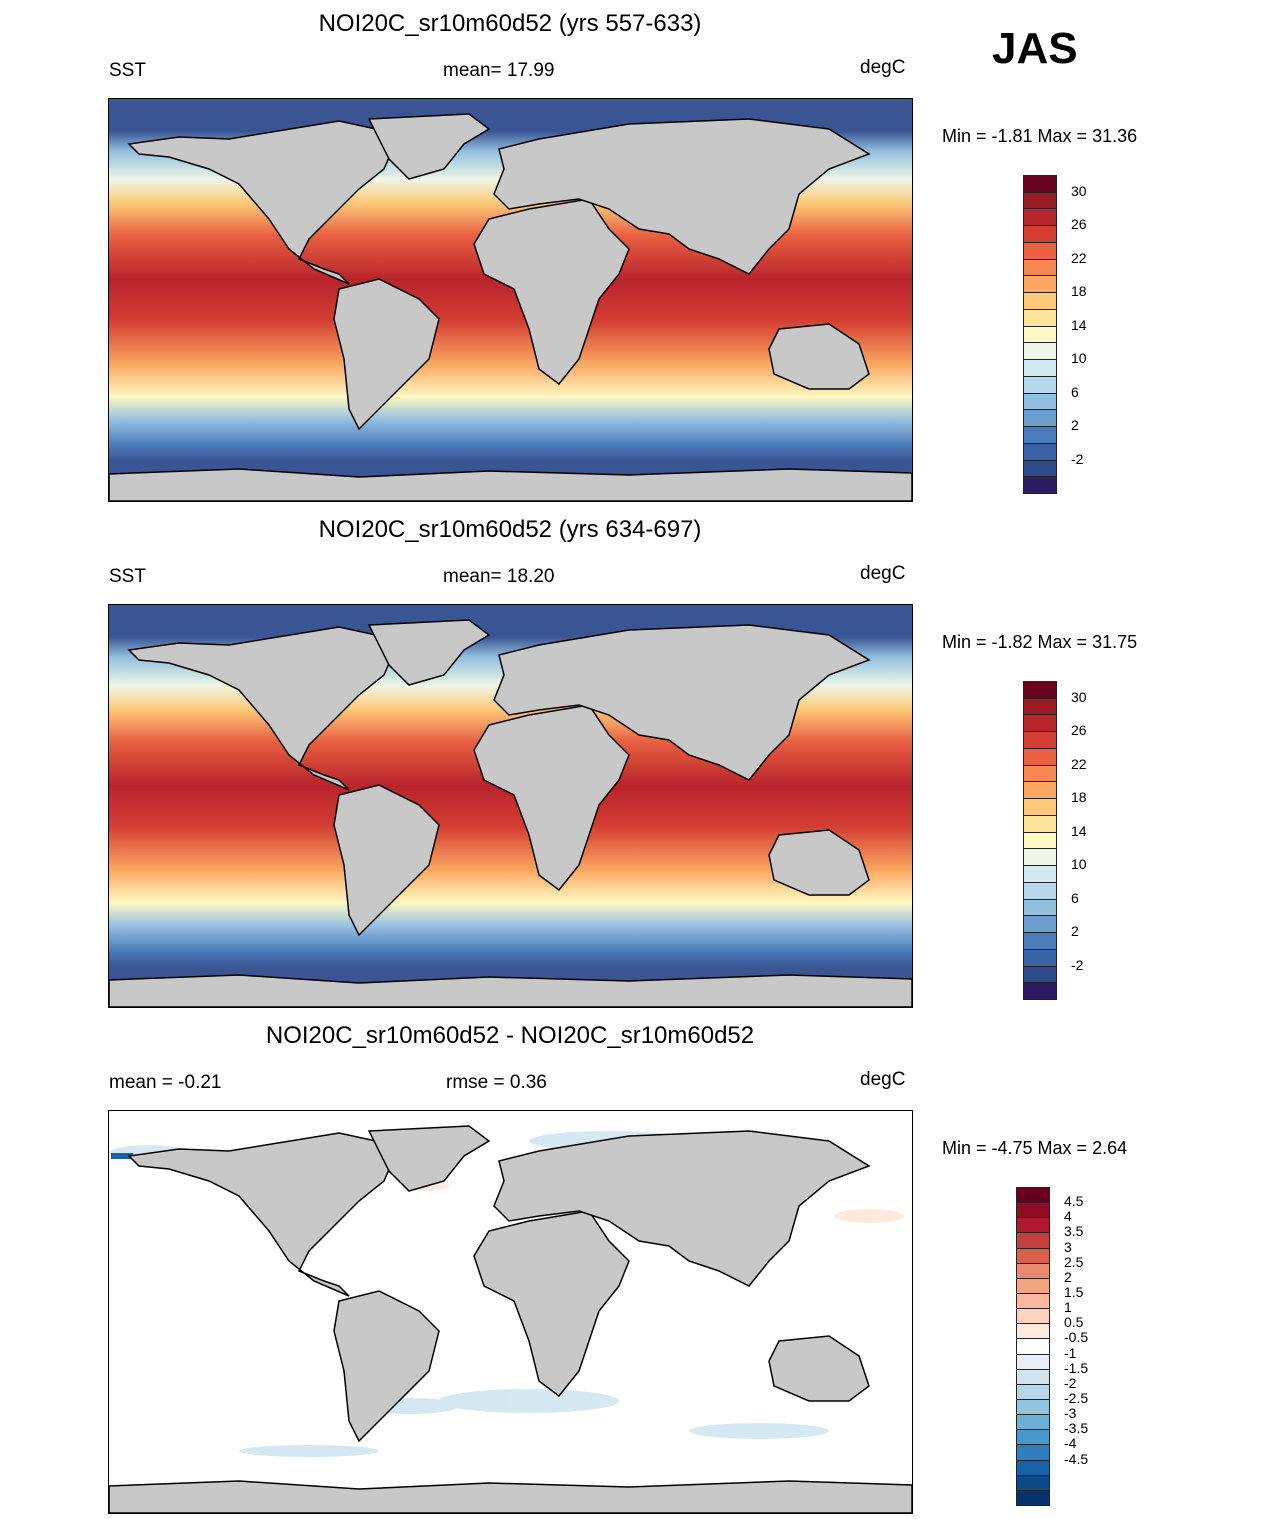  What do you see at coordinates (1070, 1413) in the screenshot?
I see `colorbar-tick-label: -3` at bounding box center [1070, 1413].